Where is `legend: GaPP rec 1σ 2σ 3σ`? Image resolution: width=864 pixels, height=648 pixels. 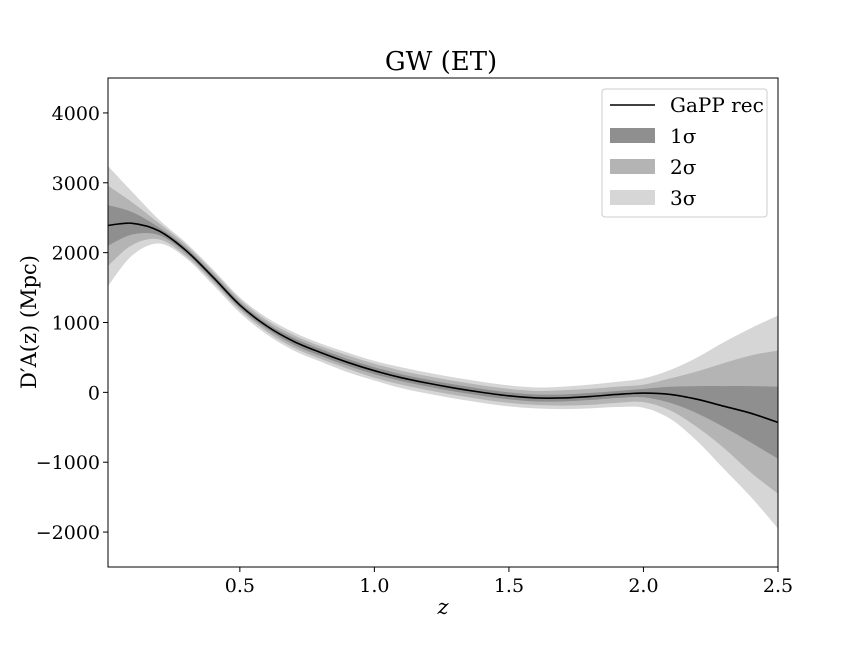
legend: GaPP rec 1σ 2σ 3σ is located at coordinates (684, 153).